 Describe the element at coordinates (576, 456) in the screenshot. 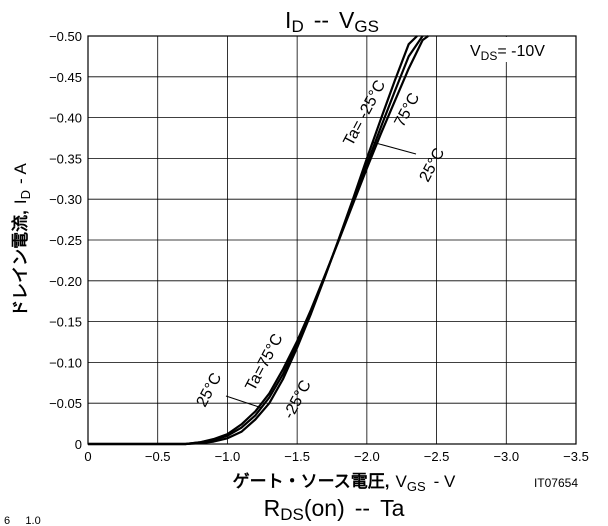

I see `x-tick-label: −3.5` at that location.